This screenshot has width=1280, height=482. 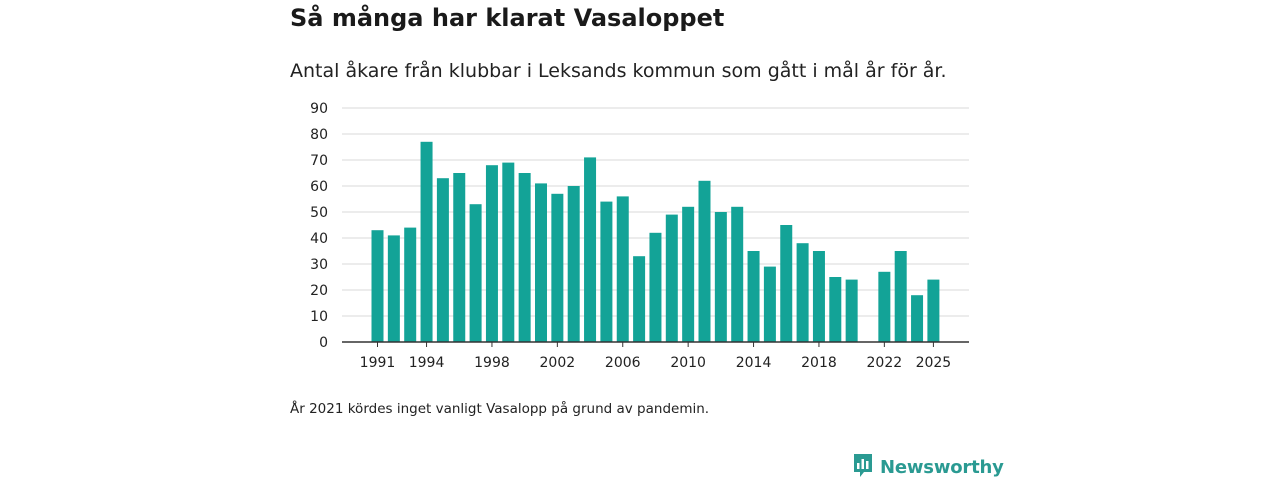 I want to click on bar-1991, so click(x=377, y=286).